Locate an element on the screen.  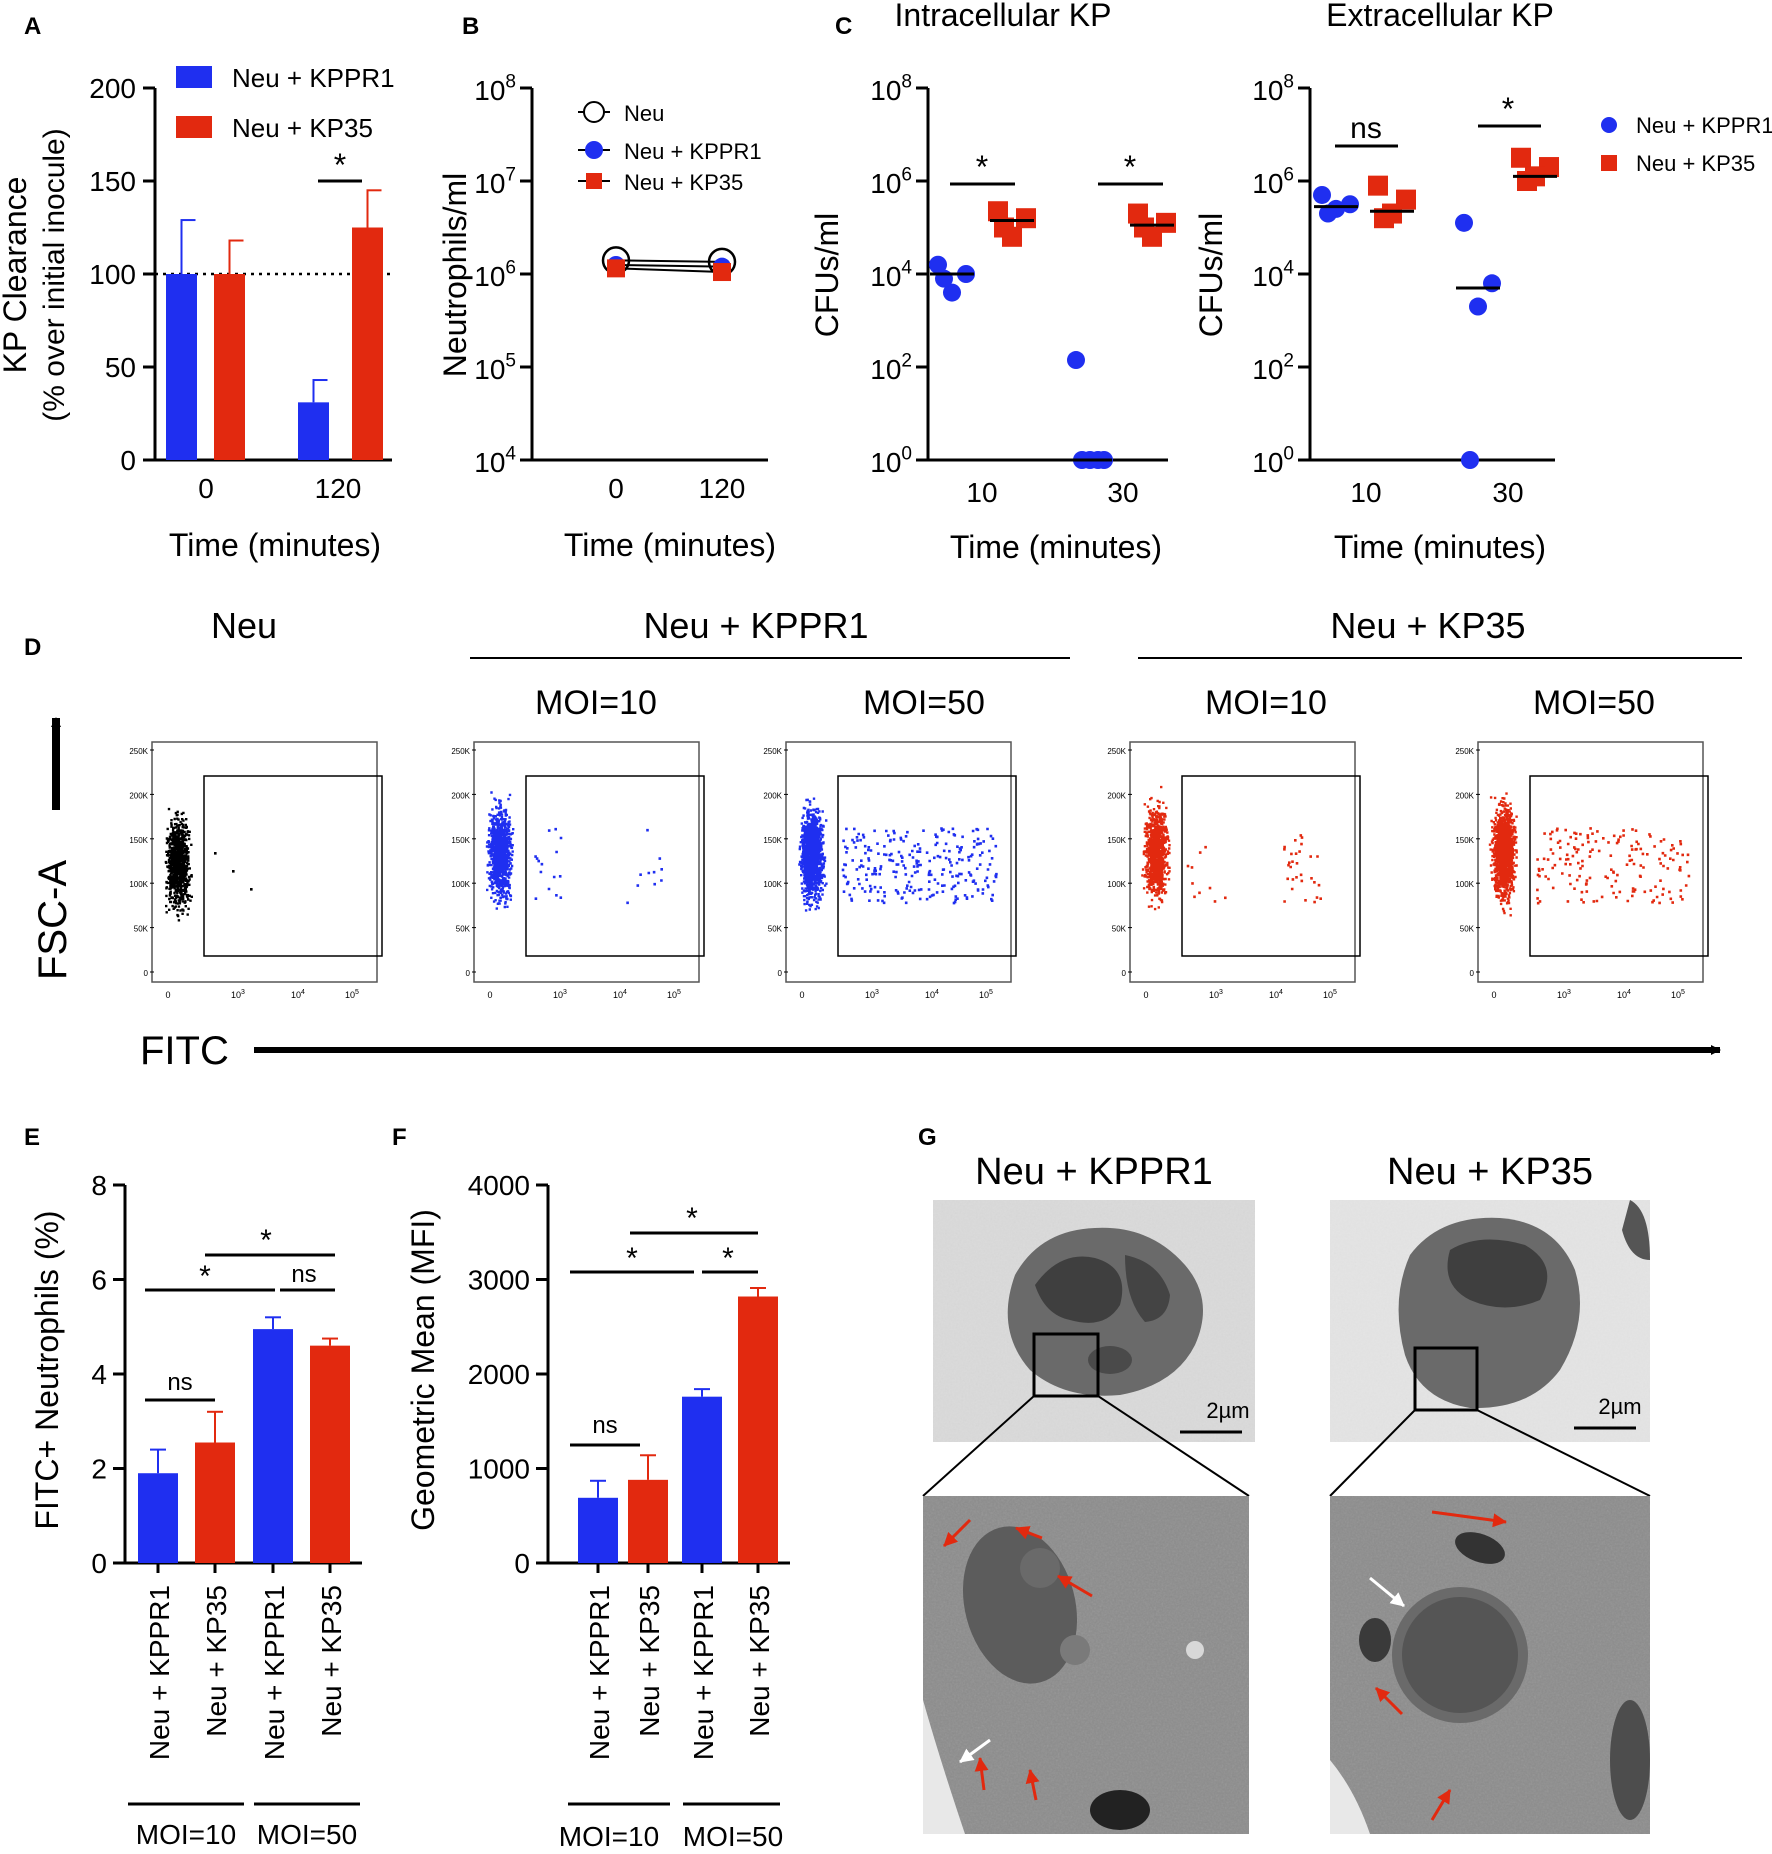
d-plot-kppr1-moi10: 250K 200K 150K 100K 50K 0 0 10³ 10⁴ 10⁵ is located at coordinates (578, 870).